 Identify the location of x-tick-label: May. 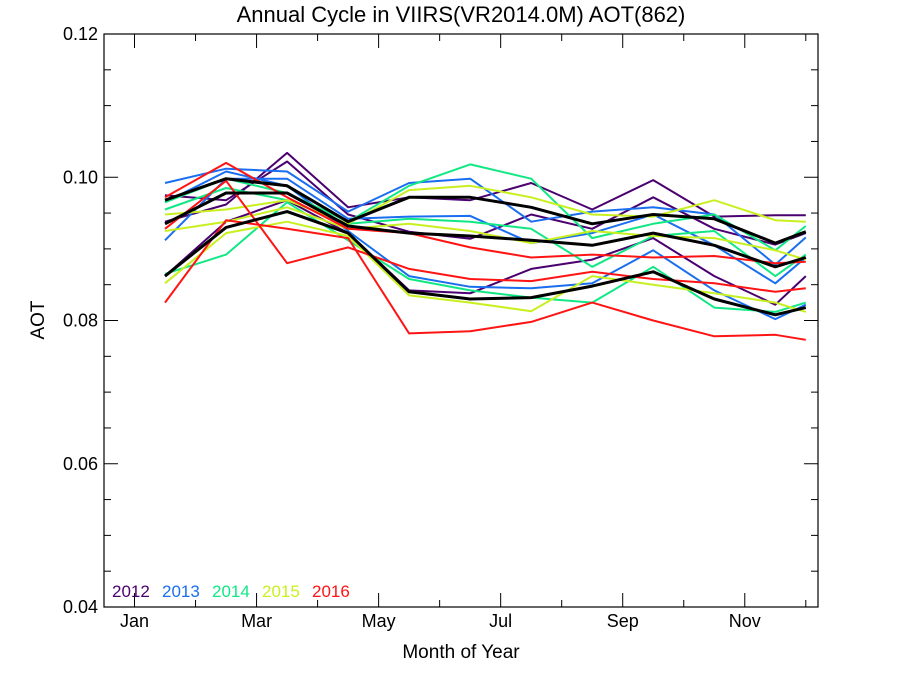
(379, 621).